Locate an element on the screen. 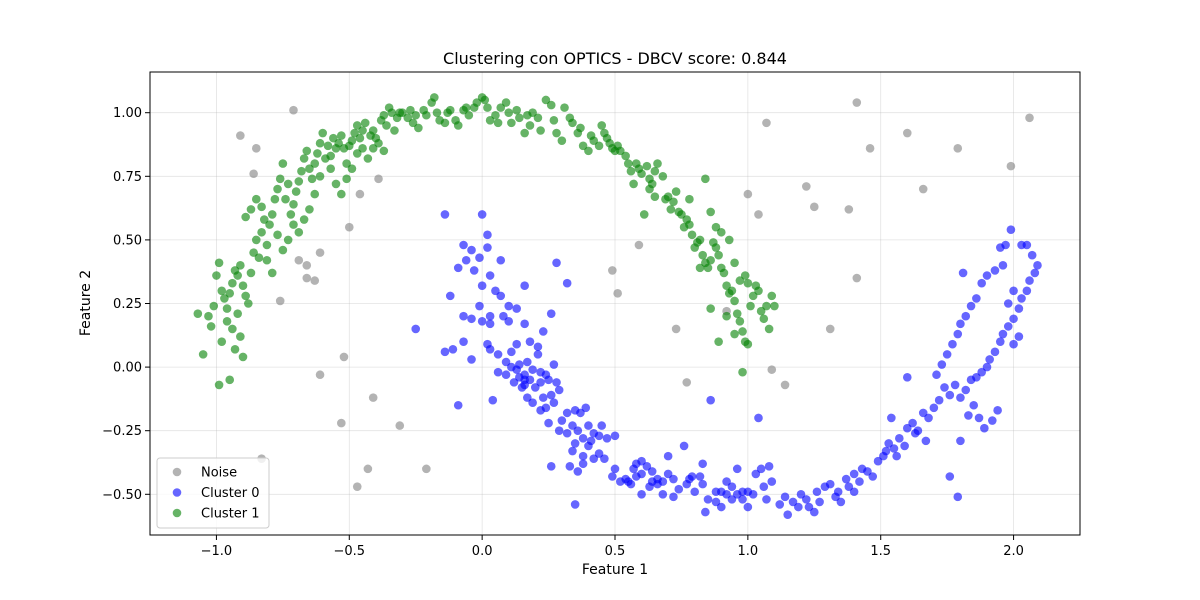 The image size is (1200, 600). x-axis-label: Feature 1 is located at coordinates (615, 570).